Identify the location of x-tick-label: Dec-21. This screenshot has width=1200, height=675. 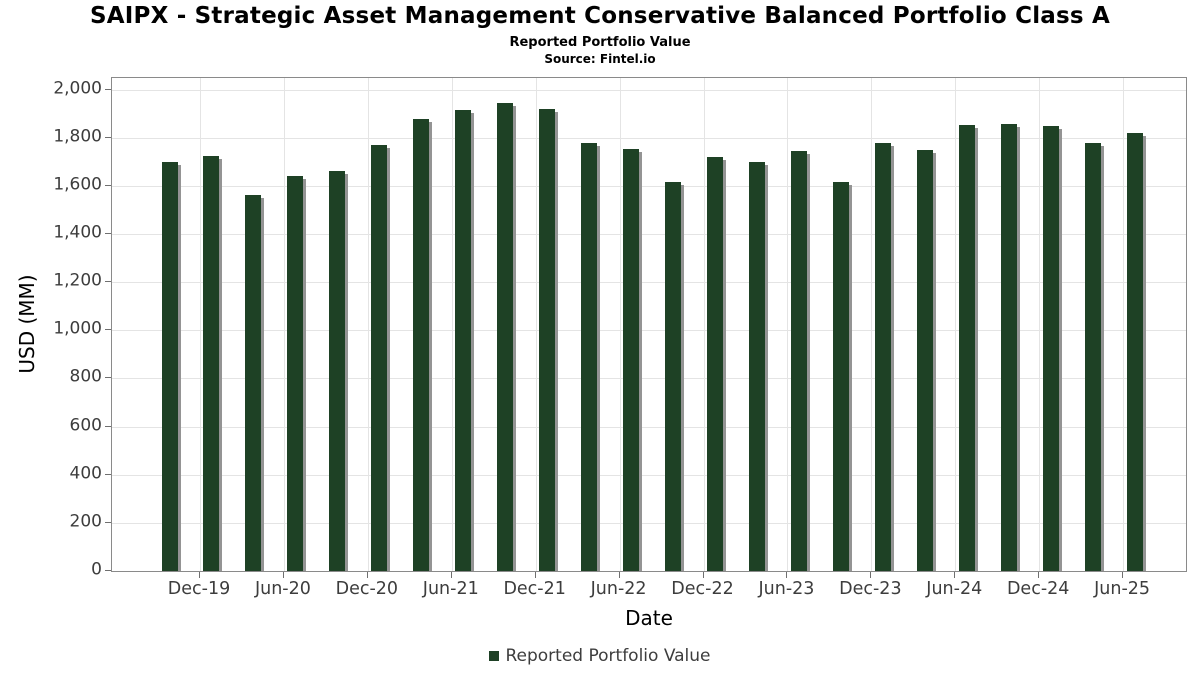
(534, 589).